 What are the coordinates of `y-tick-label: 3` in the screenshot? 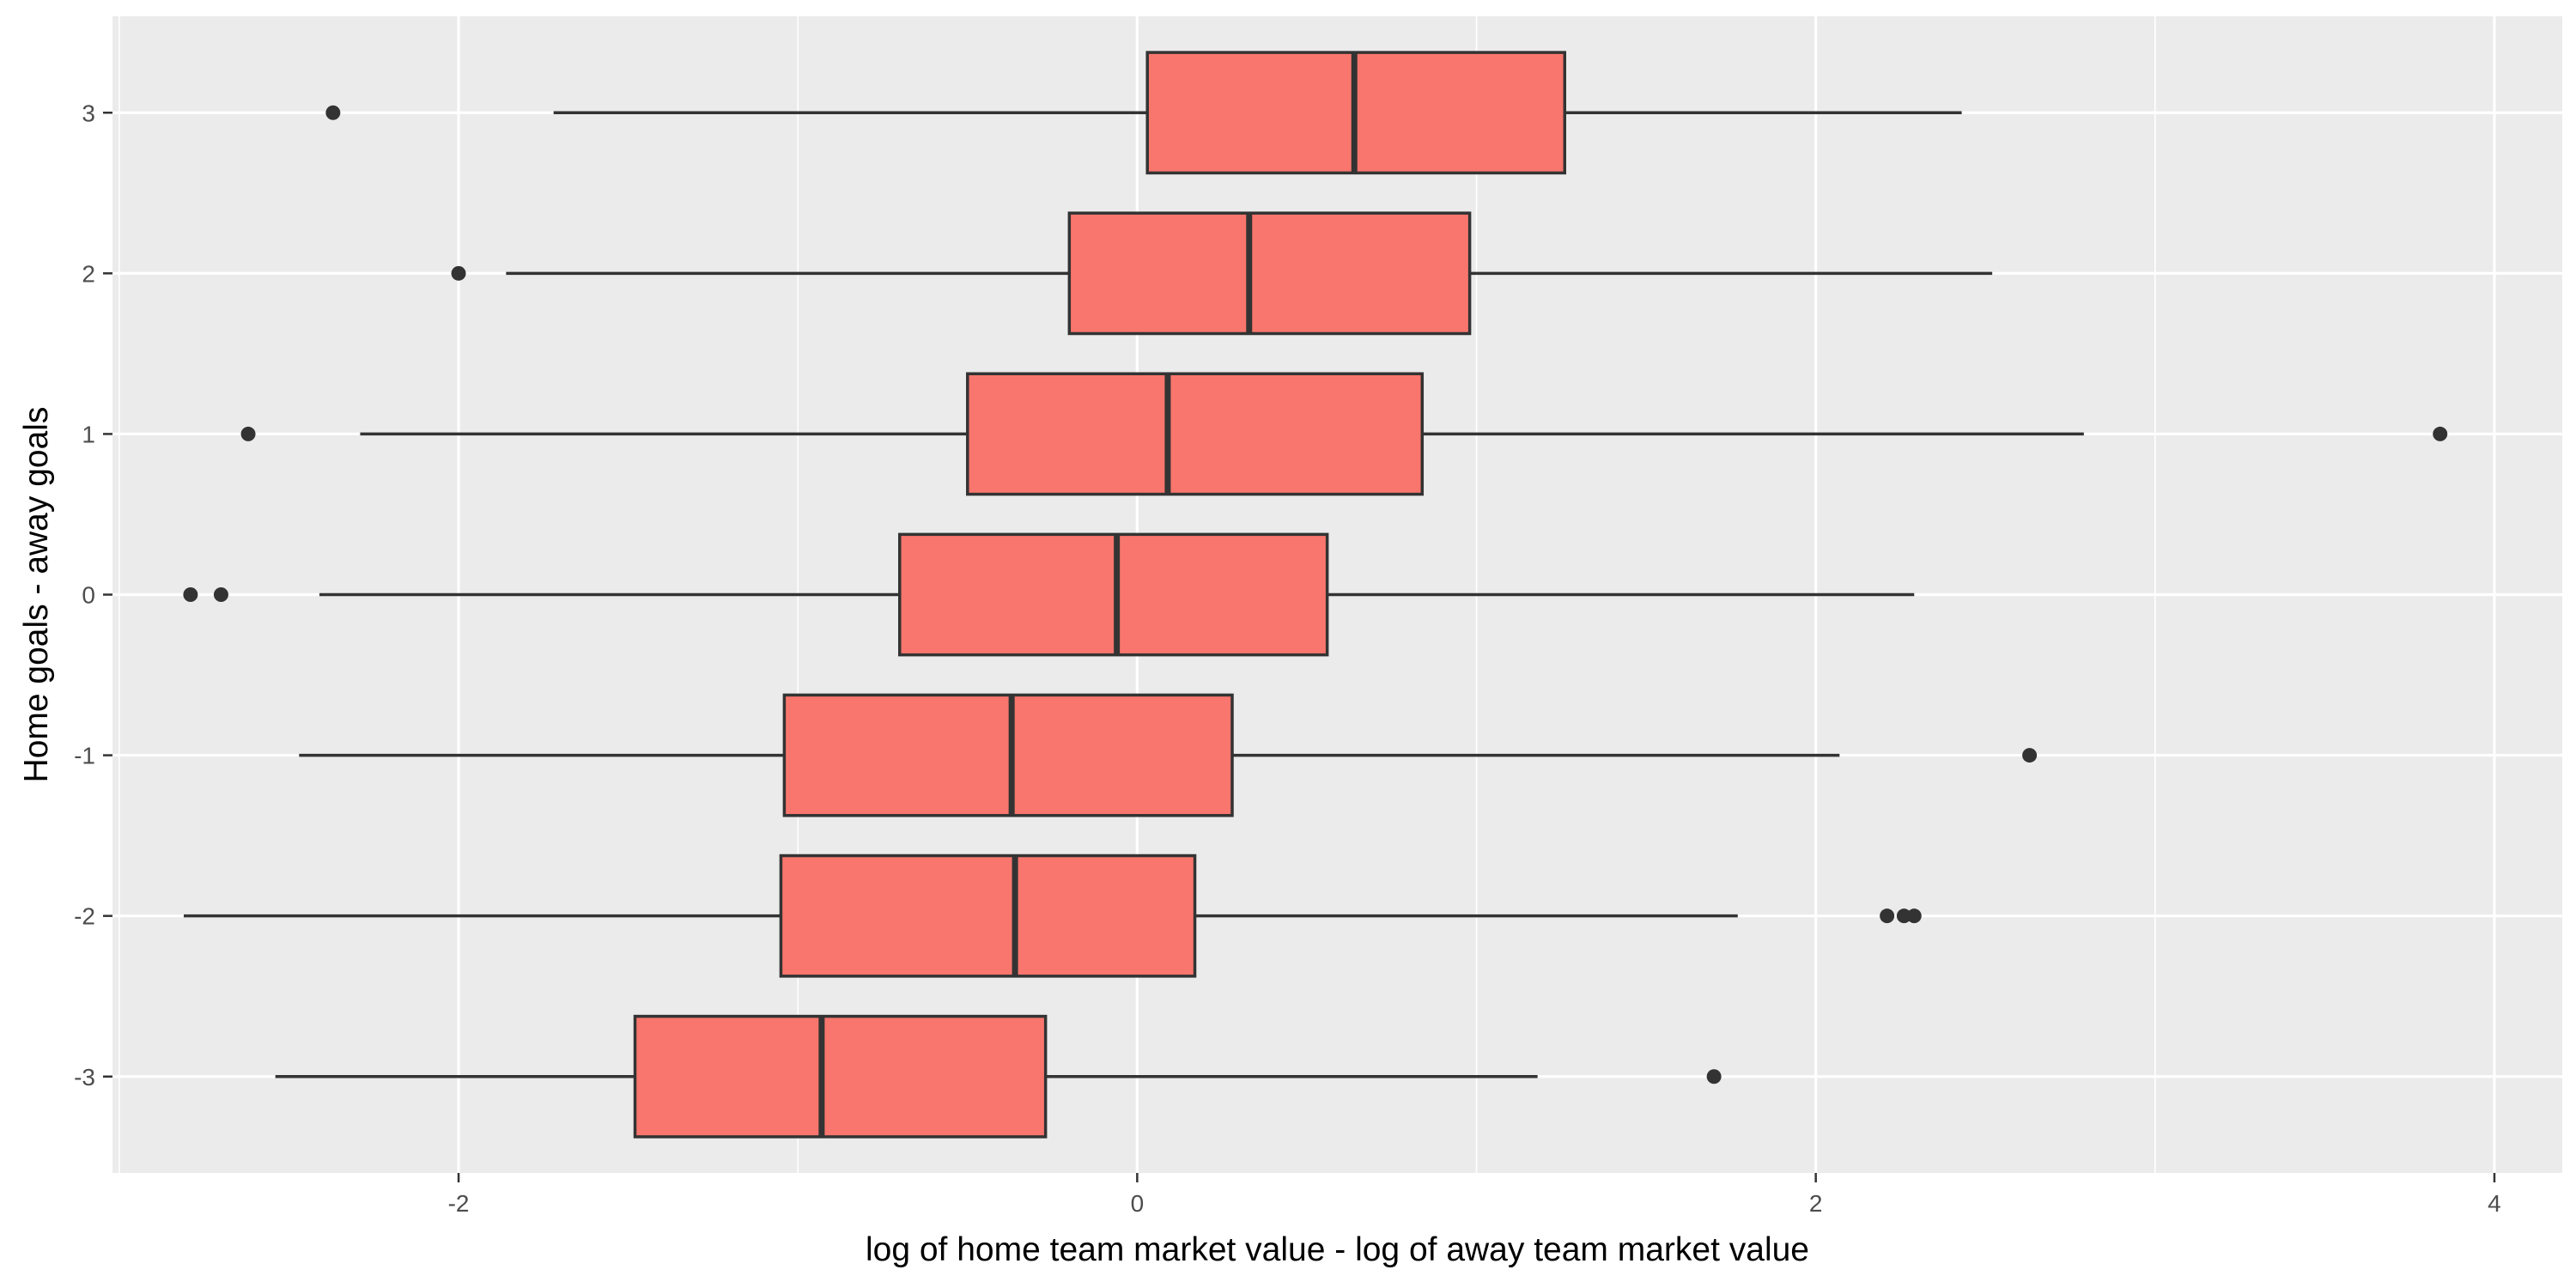 It's located at (88, 113).